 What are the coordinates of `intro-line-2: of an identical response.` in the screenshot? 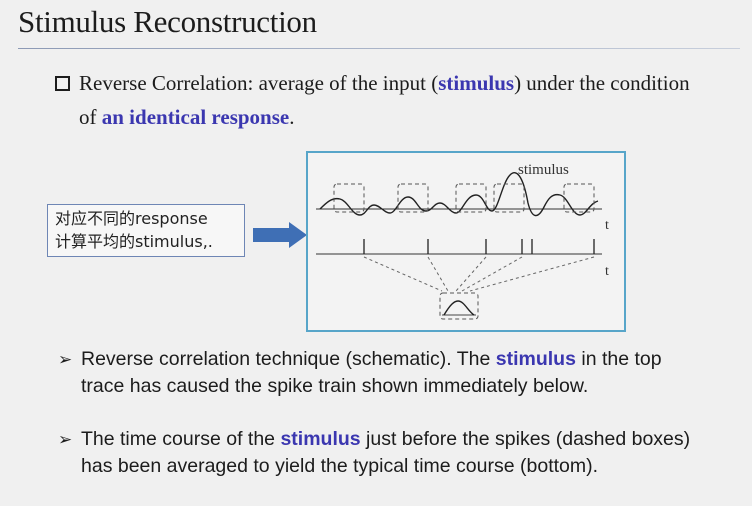 It's located at (186, 117).